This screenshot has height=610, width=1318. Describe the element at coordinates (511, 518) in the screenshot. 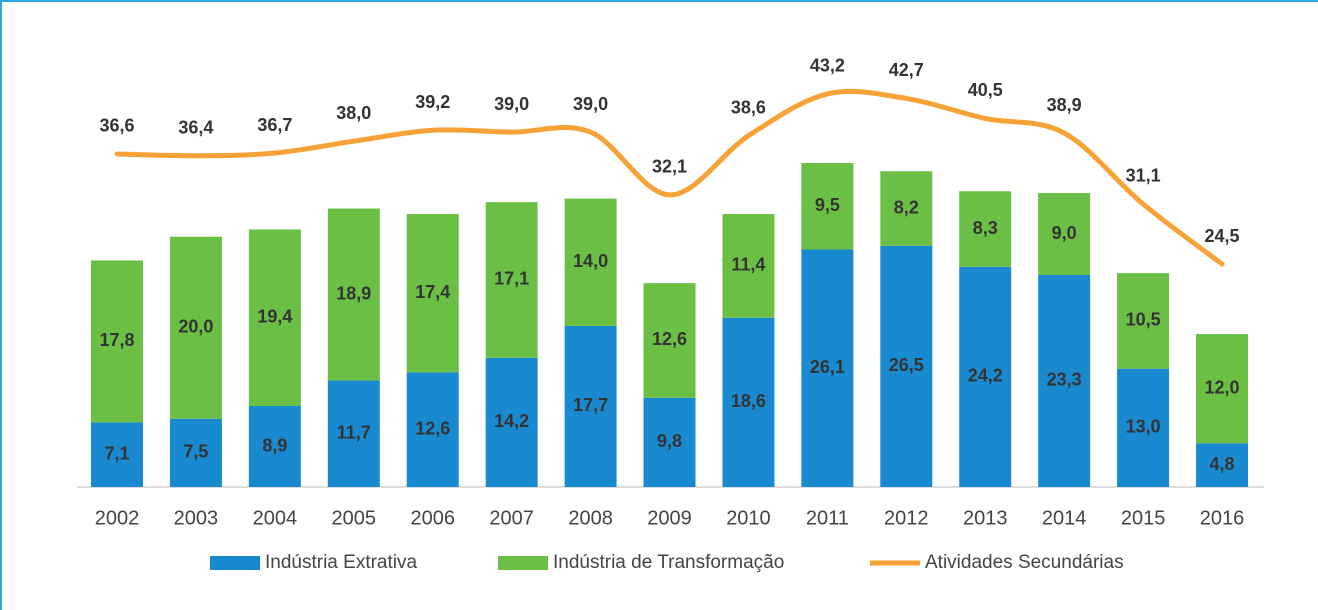

I see `x-tick-label: 2007` at that location.